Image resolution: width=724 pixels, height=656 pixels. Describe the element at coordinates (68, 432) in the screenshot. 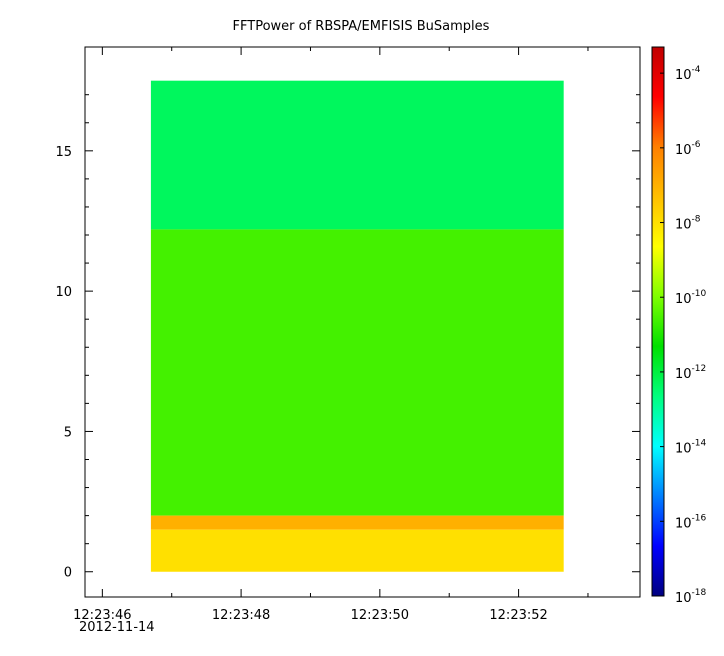

I see `y-tick-label: 5` at that location.